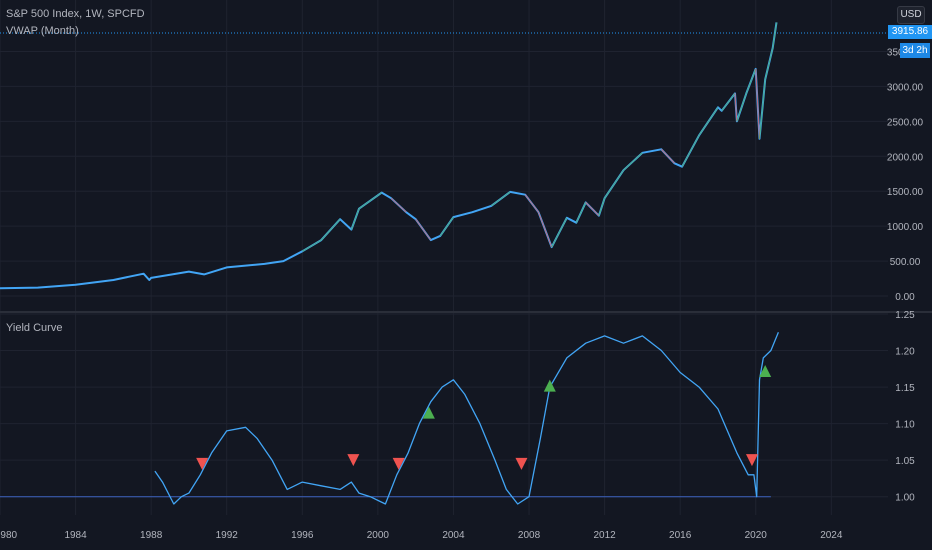 This screenshot has width=932, height=550. What do you see at coordinates (905, 425) in the screenshot?
I see `yield-tick-label: 1.10` at bounding box center [905, 425].